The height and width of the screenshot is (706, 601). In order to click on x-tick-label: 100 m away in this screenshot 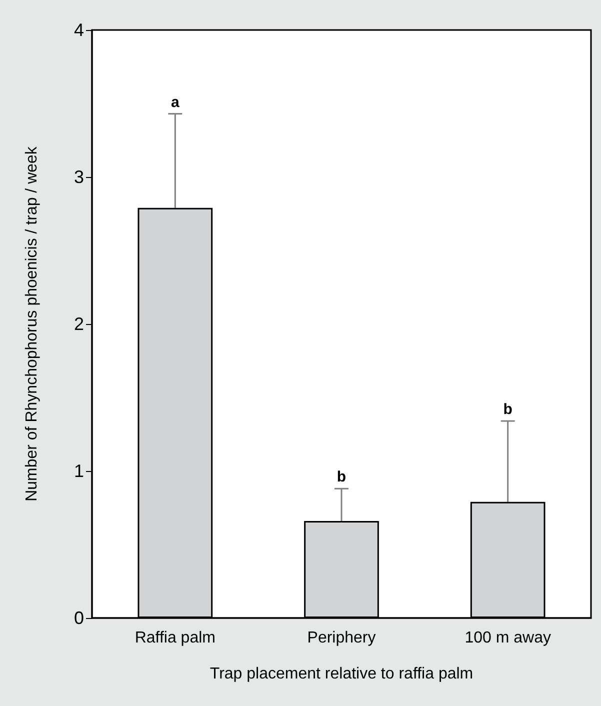, I will do `click(507, 638)`.